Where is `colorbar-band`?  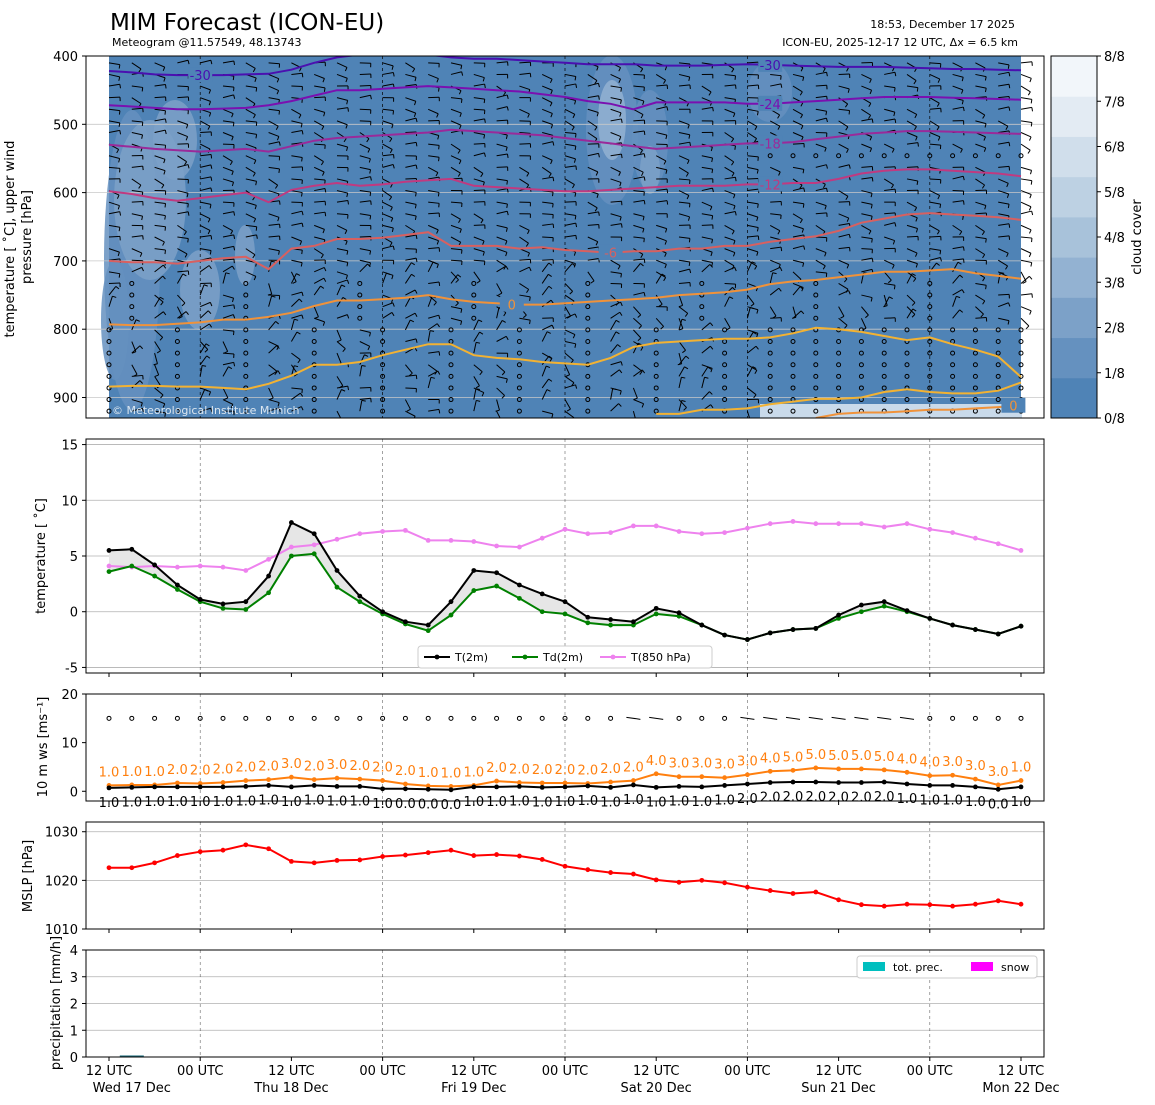
colorbar-band is located at coordinates (1074, 157).